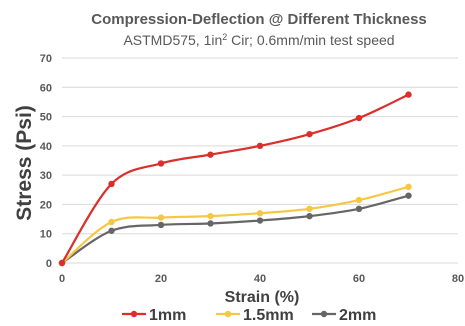 The image size is (465, 326). I want to click on legend-item-15mm: 1.5mm, so click(255, 315).